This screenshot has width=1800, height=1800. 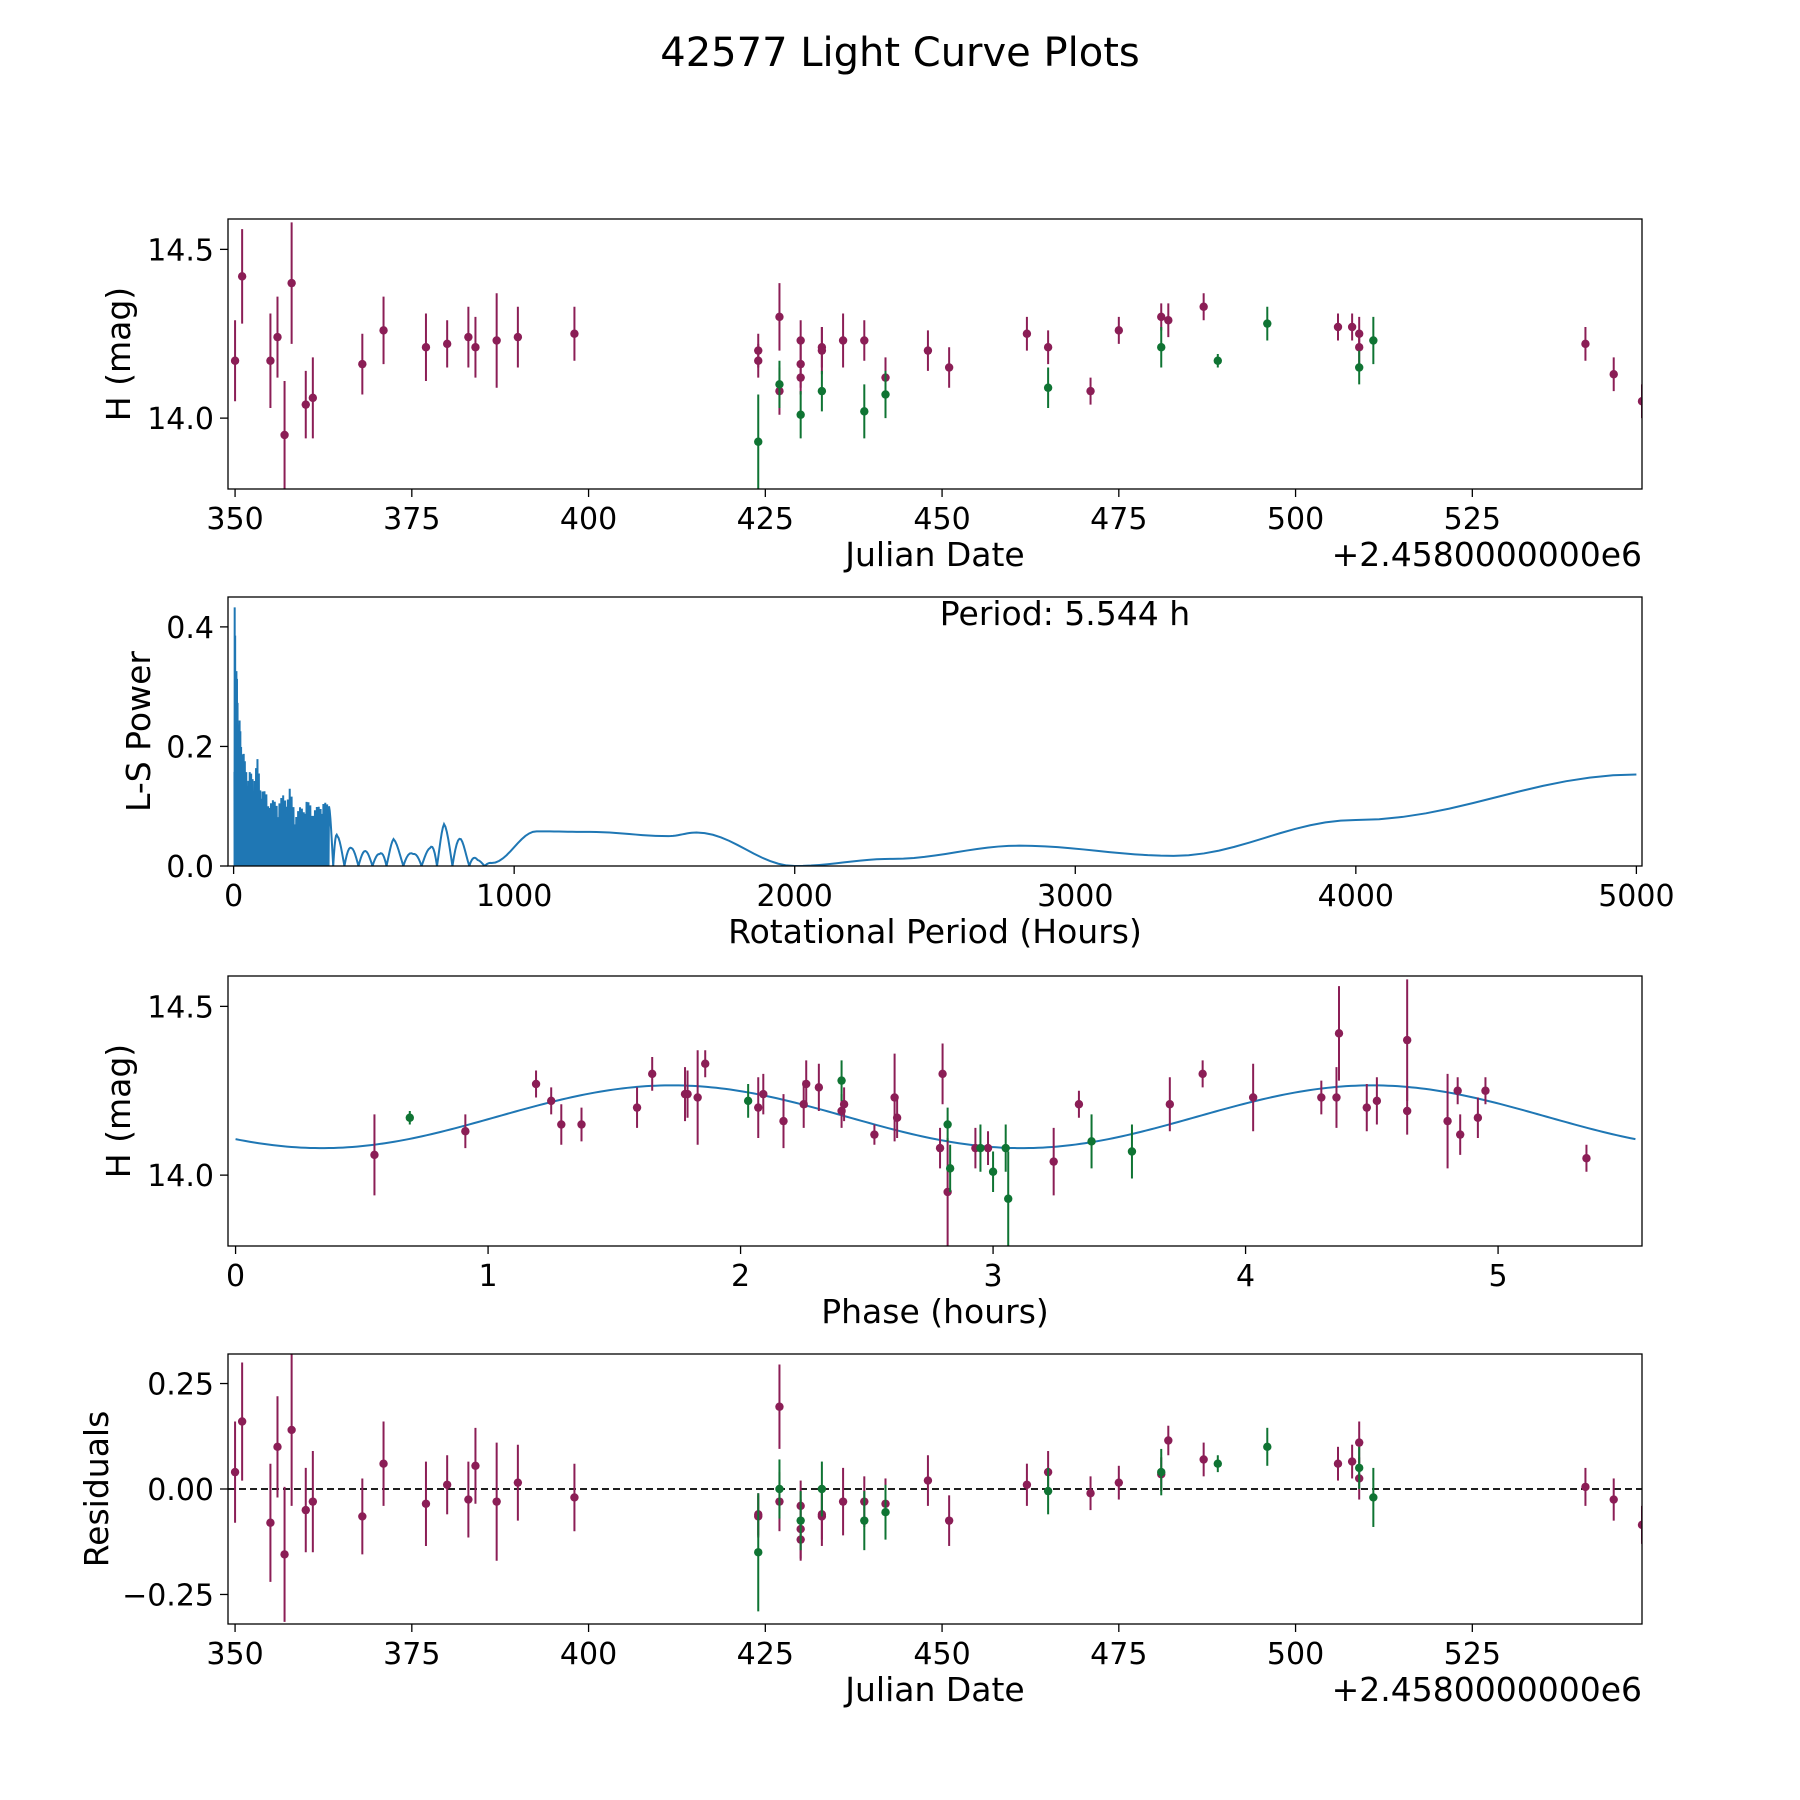 What do you see at coordinates (234, 1654) in the screenshot?
I see `res-xtick-label: 350` at bounding box center [234, 1654].